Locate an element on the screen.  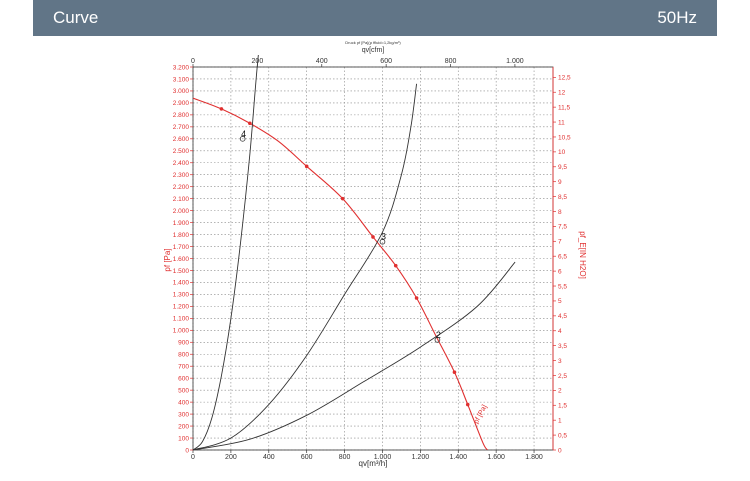
x-top-tick-label: 1.000 is located at coordinates (515, 61).